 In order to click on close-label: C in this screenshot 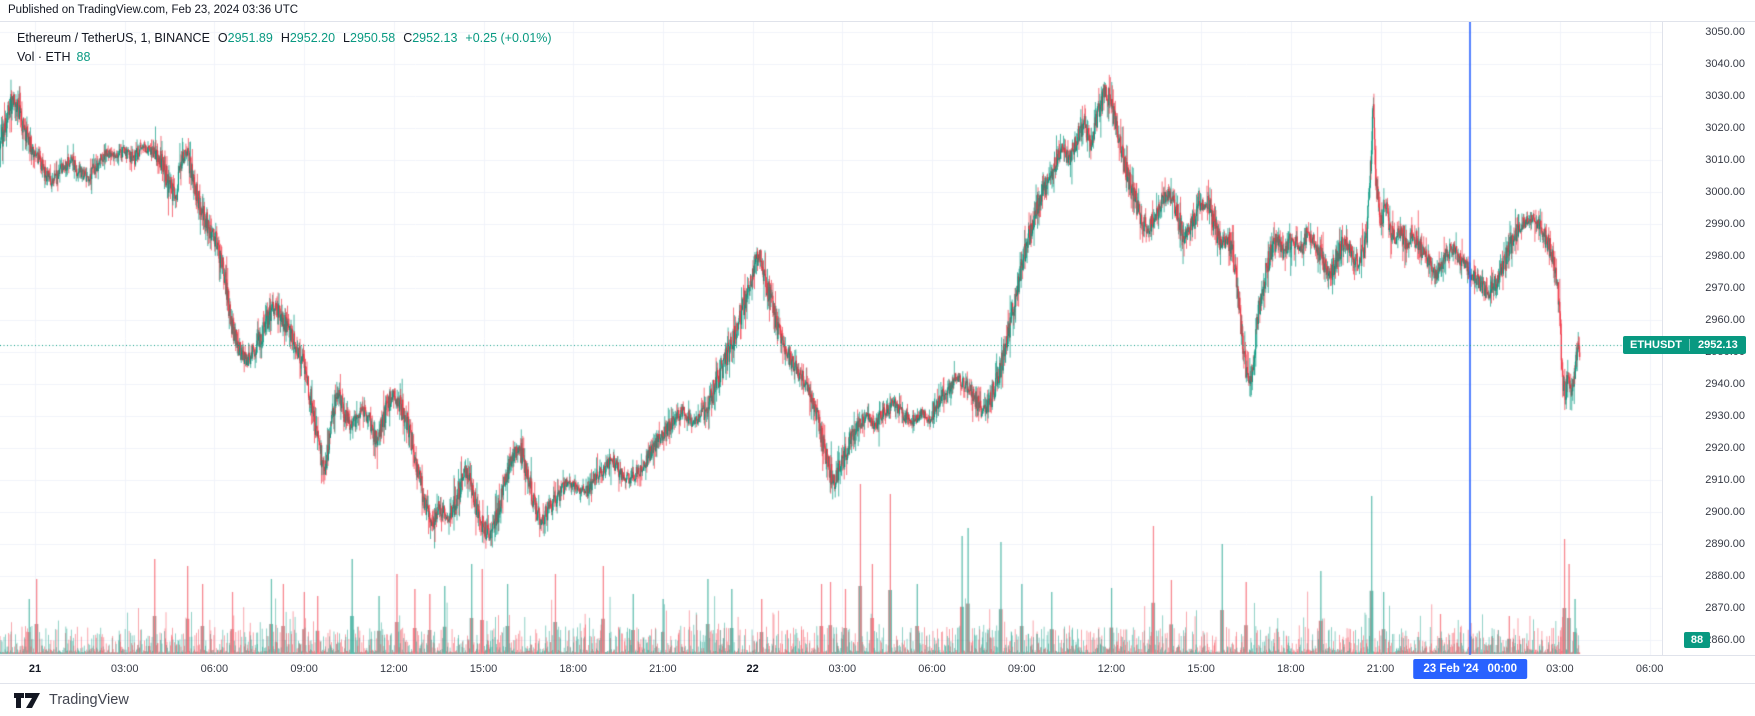, I will do `click(408, 38)`.